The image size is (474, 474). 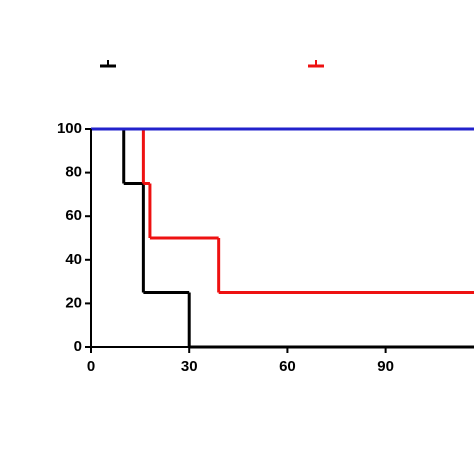 What do you see at coordinates (73, 259) in the screenshot?
I see `y-tick-label: 40` at bounding box center [73, 259].